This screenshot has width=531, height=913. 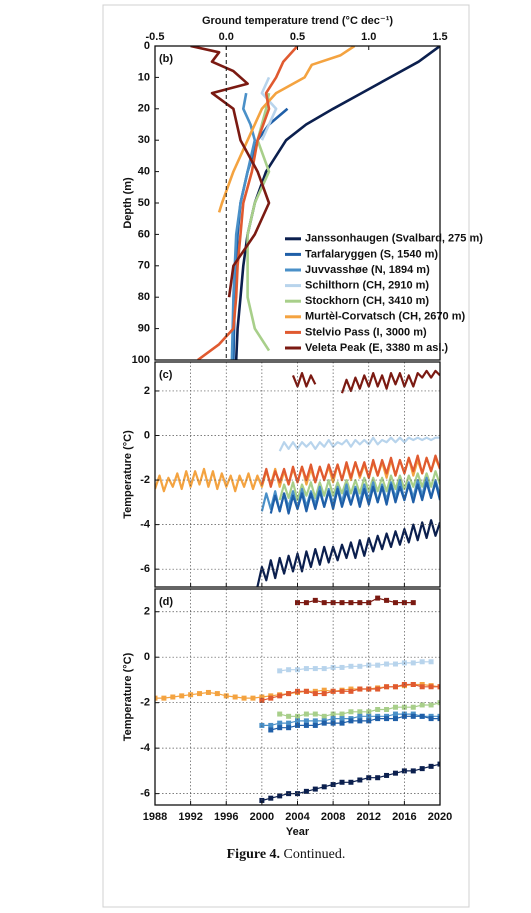 I want to click on y-tick-label: 40, so click(x=144, y=172).